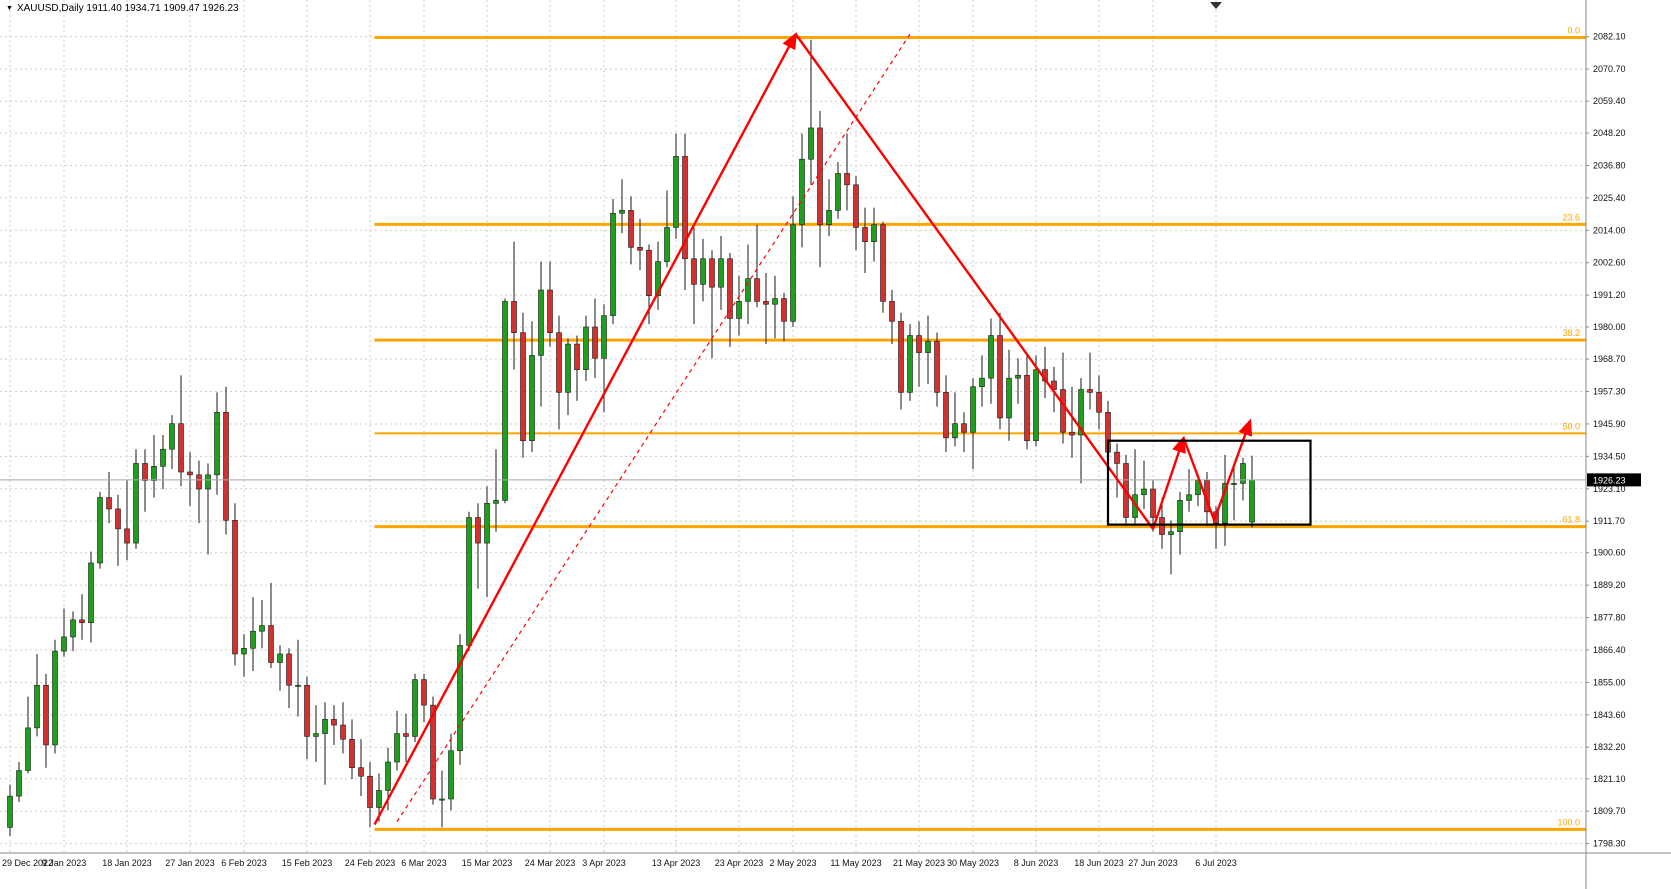  Describe the element at coordinates (64, 863) in the screenshot. I see `time-axis-label: 9 Jan 2023` at that location.